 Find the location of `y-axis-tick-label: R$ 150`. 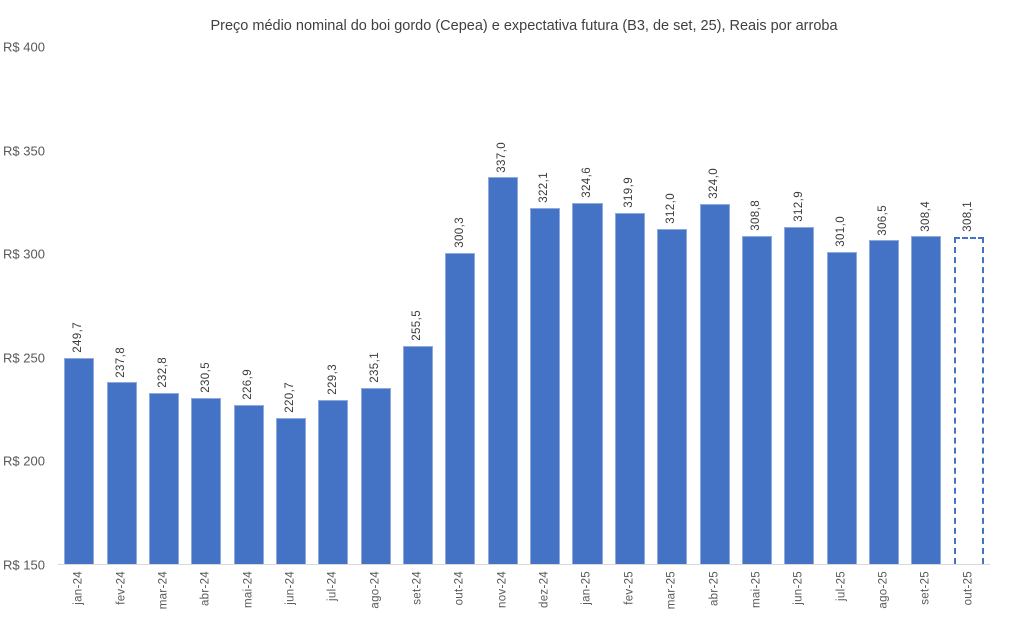

y-axis-tick-label: R$ 150 is located at coordinates (24, 565).